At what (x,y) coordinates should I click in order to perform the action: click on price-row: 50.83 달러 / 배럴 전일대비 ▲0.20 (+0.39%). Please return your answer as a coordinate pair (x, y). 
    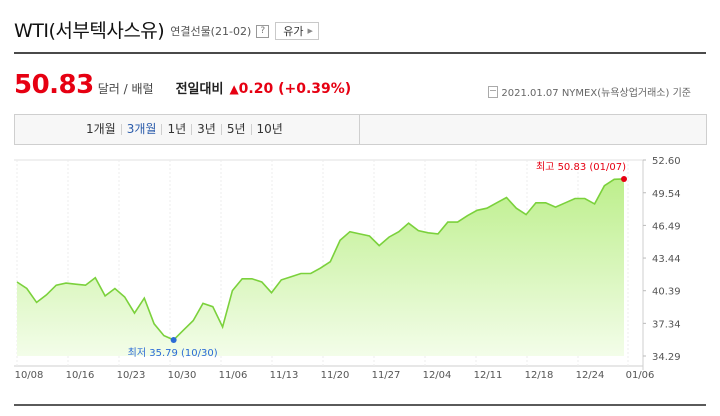
    Looking at the image, I should click on (182, 85).